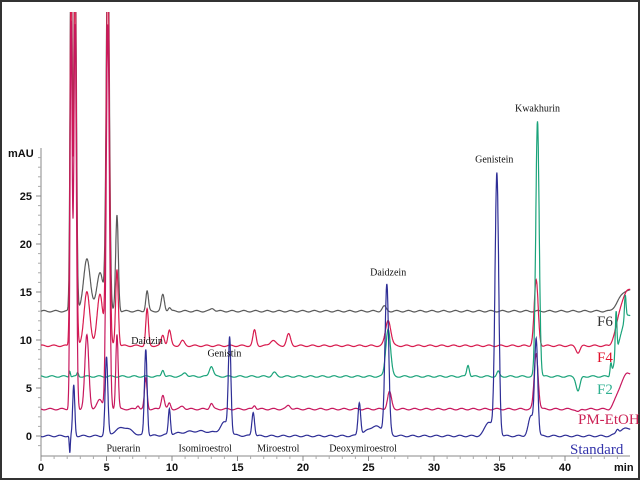 This screenshot has width=640, height=480. What do you see at coordinates (605, 322) in the screenshot?
I see `series-label-f6: F6` at bounding box center [605, 322].